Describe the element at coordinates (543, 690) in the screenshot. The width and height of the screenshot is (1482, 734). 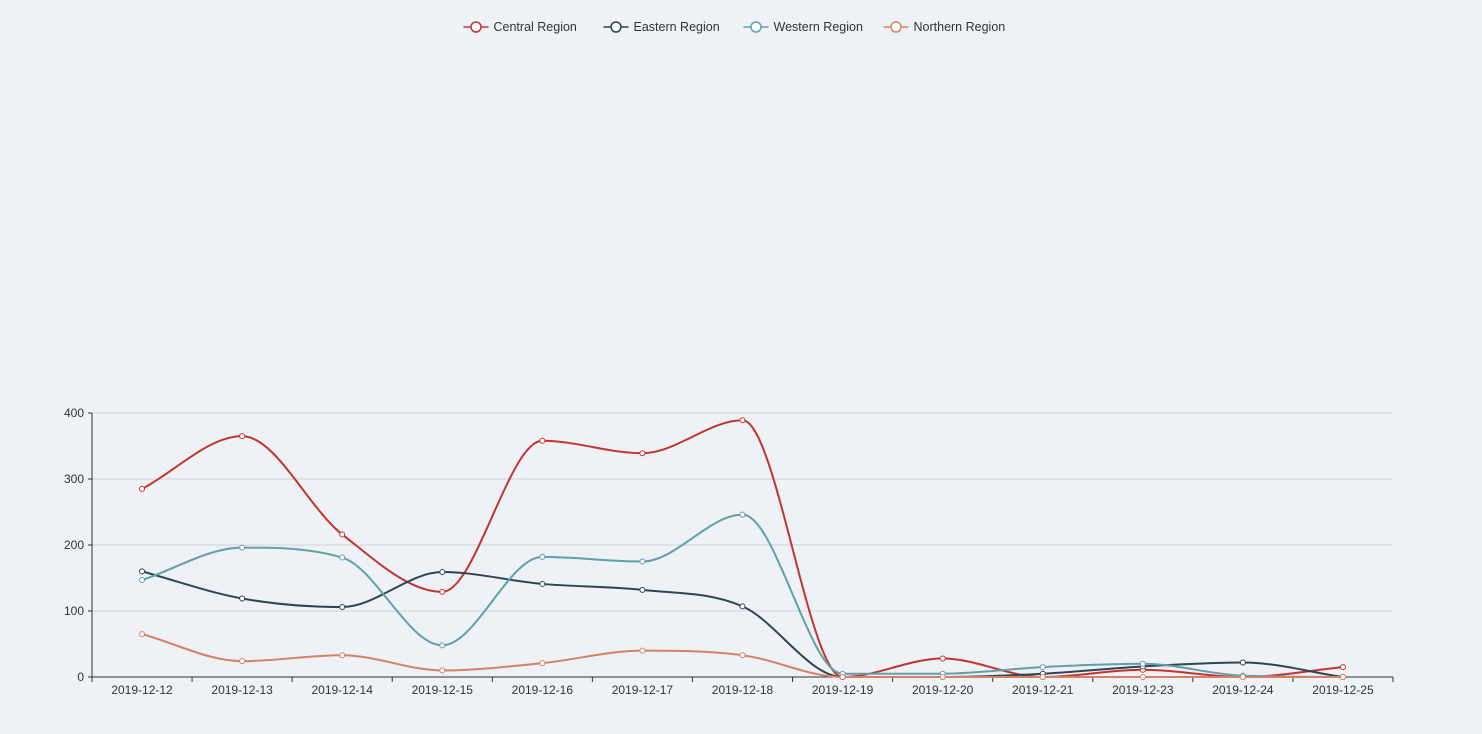
I see `x-tick-label: 2019-12-16` at that location.